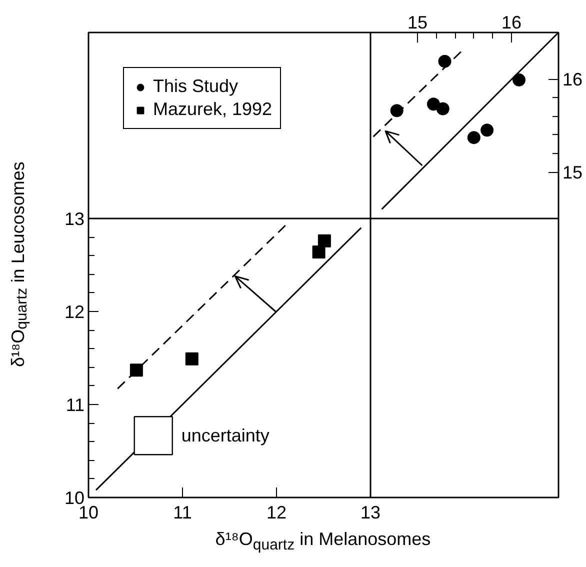  Describe the element at coordinates (75, 405) in the screenshot. I see `y-tick-label: 11` at that location.